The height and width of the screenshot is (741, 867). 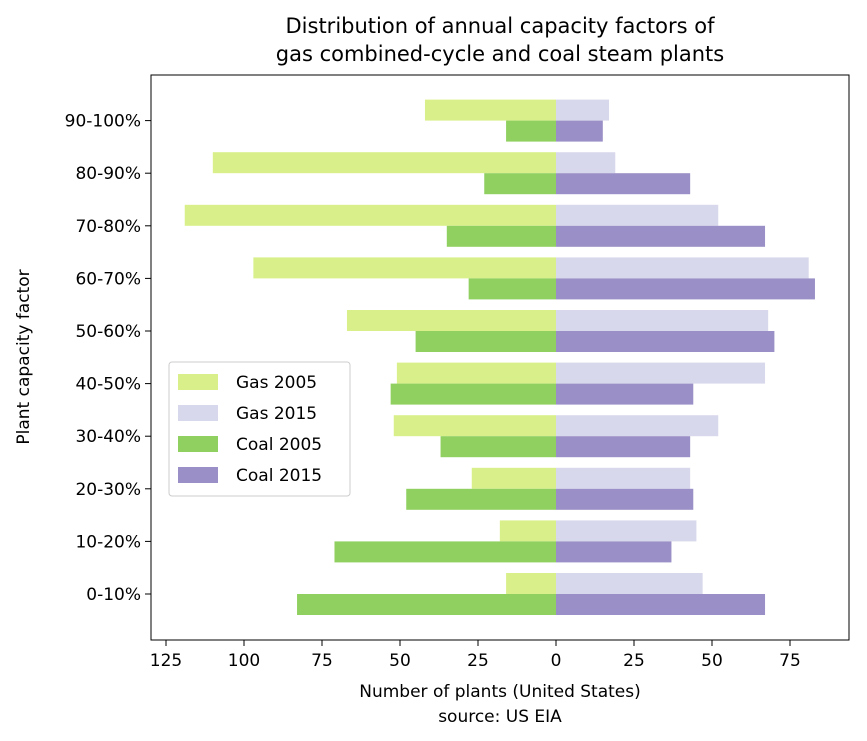 I want to click on x-tick-label: 125, so click(x=166, y=661).